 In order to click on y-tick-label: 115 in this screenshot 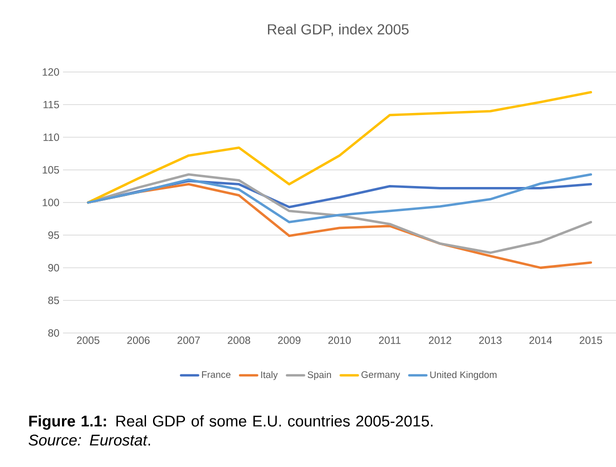, I will do `click(52, 104)`.